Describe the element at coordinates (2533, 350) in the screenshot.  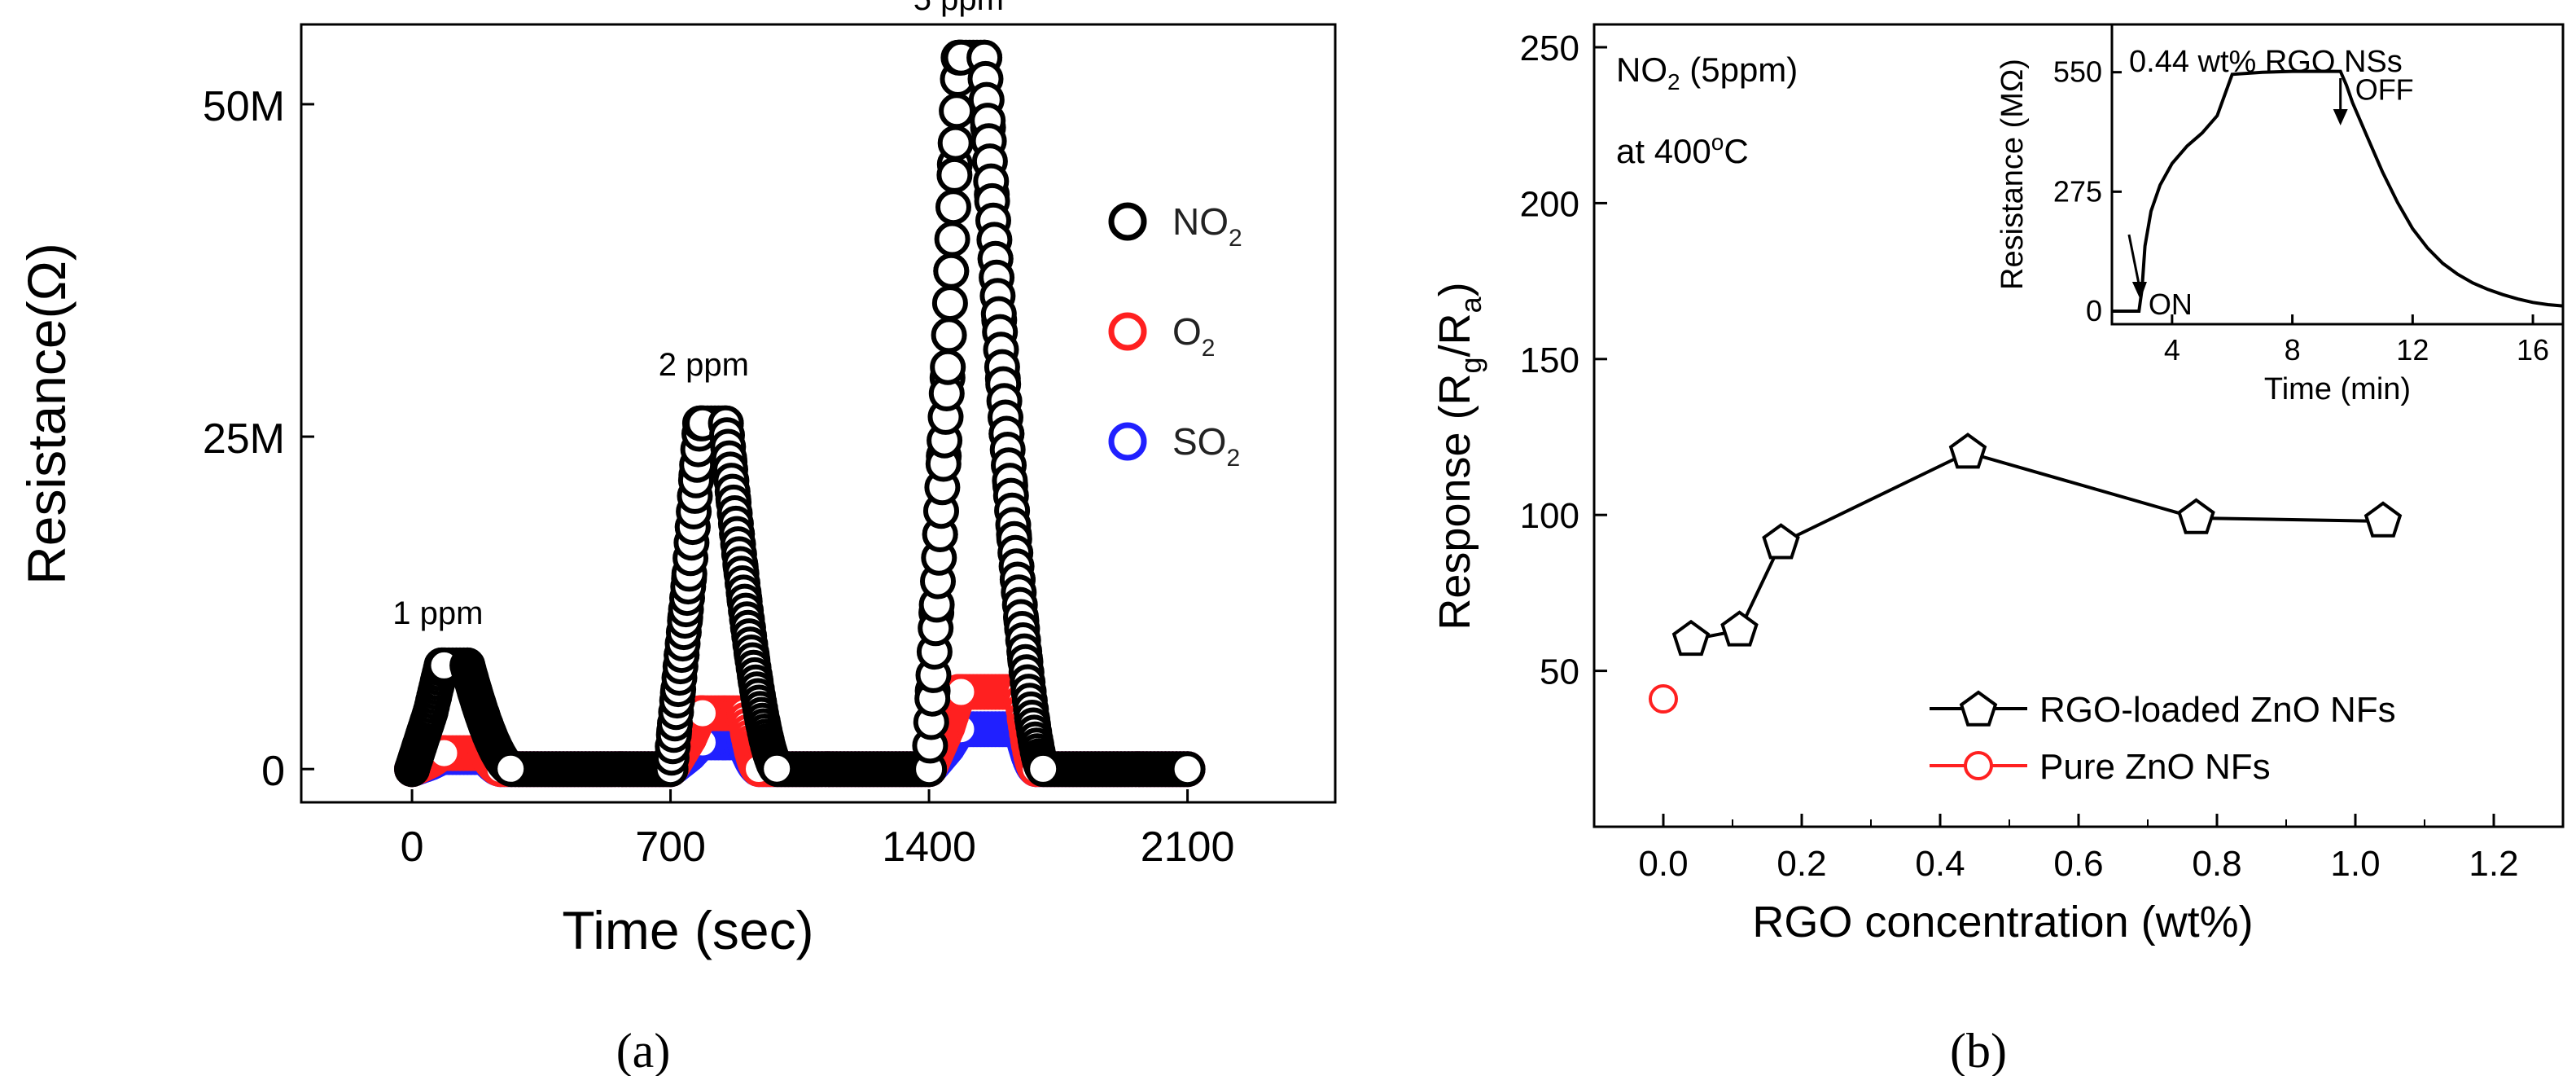
I see `inset-xtick-label: 16` at that location.